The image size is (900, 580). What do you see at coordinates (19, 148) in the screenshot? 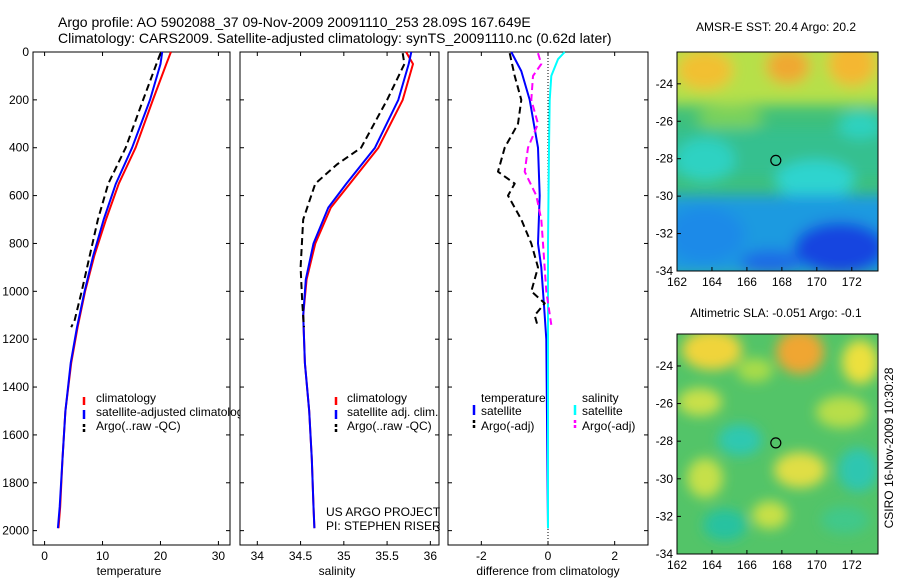
I see `y-tick-label: 400` at bounding box center [19, 148].